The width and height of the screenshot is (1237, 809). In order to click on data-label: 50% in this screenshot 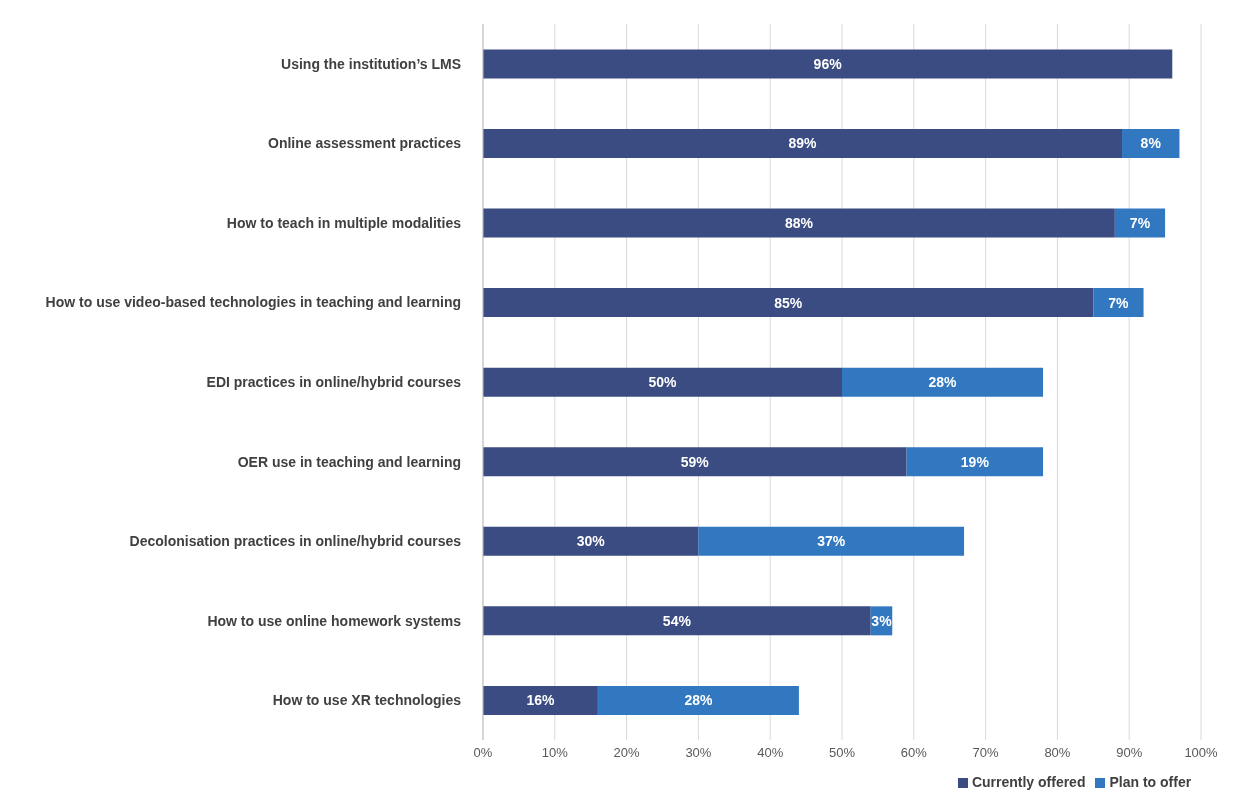, I will do `click(663, 382)`.